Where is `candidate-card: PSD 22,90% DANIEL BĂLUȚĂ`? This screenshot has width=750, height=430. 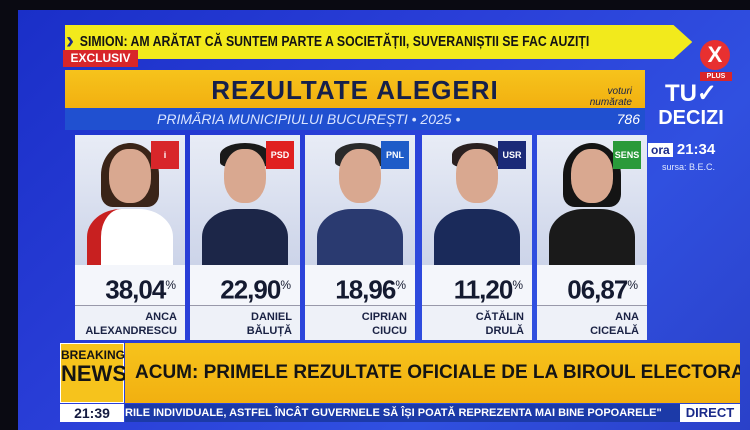
candidate-card: PSD 22,90% DANIEL BĂLUȚĂ is located at coordinates (245, 237).